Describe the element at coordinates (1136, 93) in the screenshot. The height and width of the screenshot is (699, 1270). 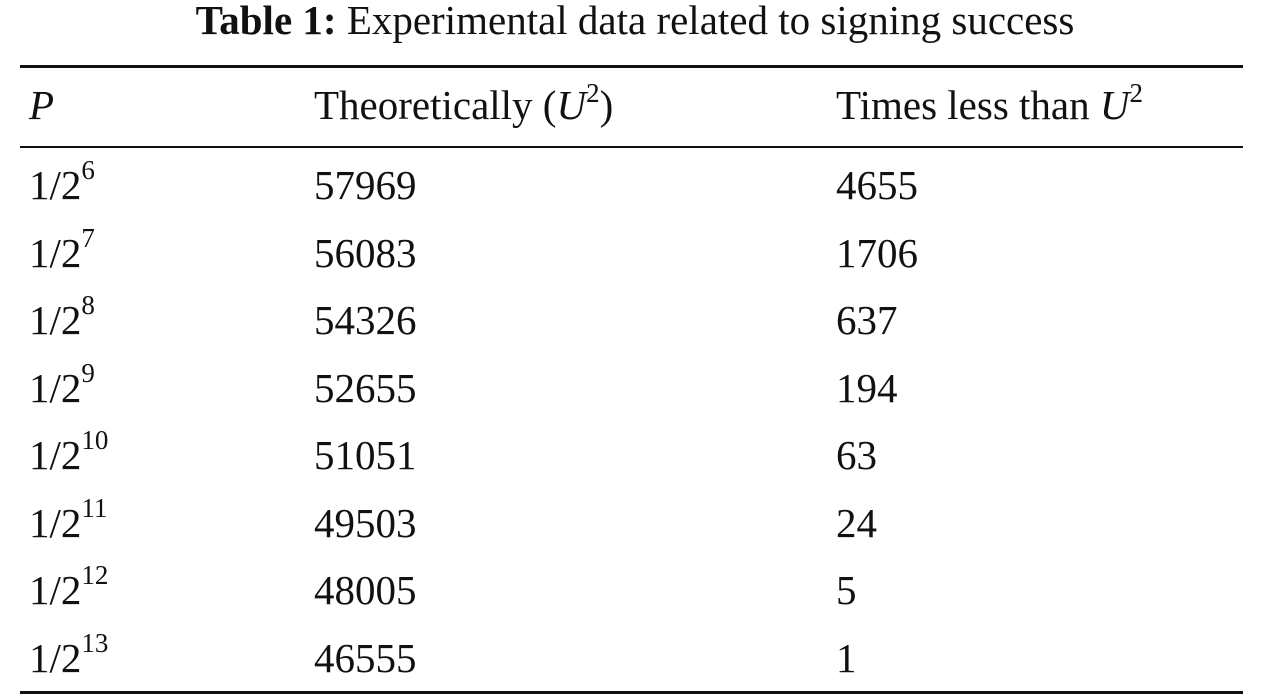
I see `header-times-exp: 2` at that location.